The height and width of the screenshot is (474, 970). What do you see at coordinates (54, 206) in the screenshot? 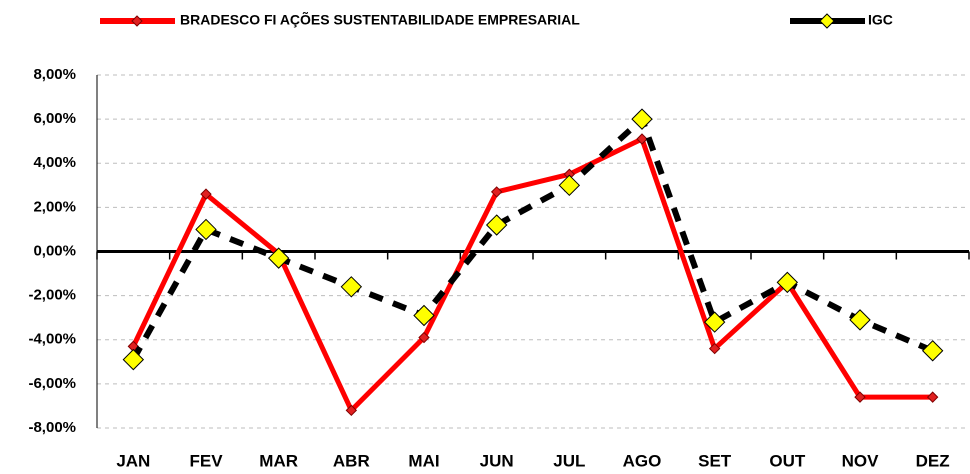
I see `y-tick-label: 2,00%` at bounding box center [54, 206].